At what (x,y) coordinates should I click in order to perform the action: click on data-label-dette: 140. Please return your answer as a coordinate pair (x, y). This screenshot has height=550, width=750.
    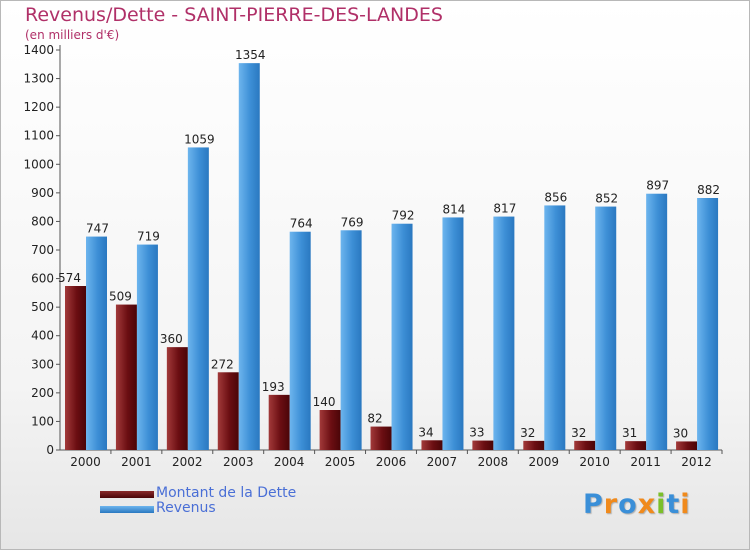
    Looking at the image, I should click on (324, 402).